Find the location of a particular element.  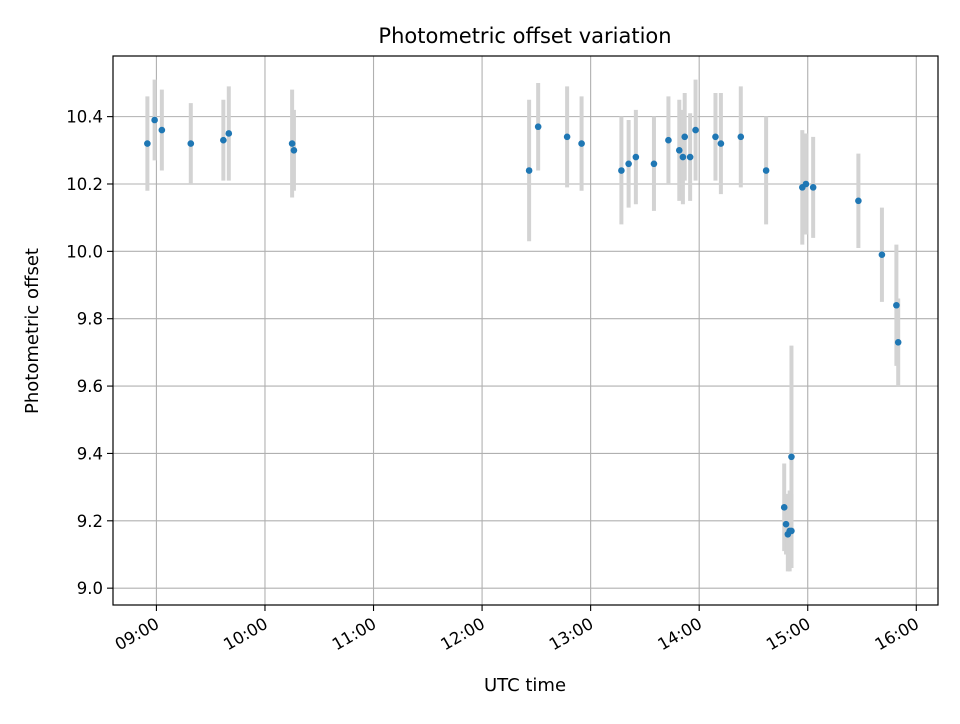

y-tick-label: 9.4 is located at coordinates (90, 453).